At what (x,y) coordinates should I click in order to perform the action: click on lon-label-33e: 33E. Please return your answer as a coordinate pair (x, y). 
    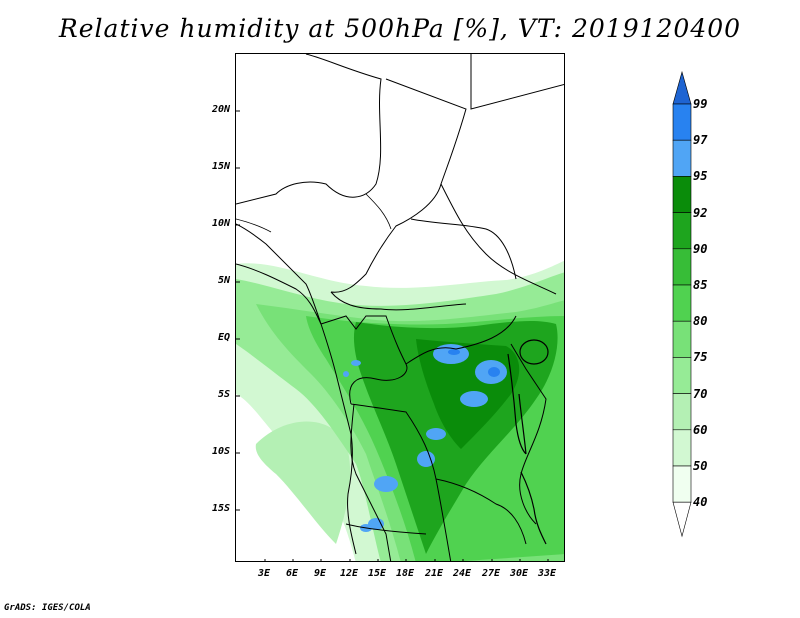
    Looking at the image, I should click on (547, 573).